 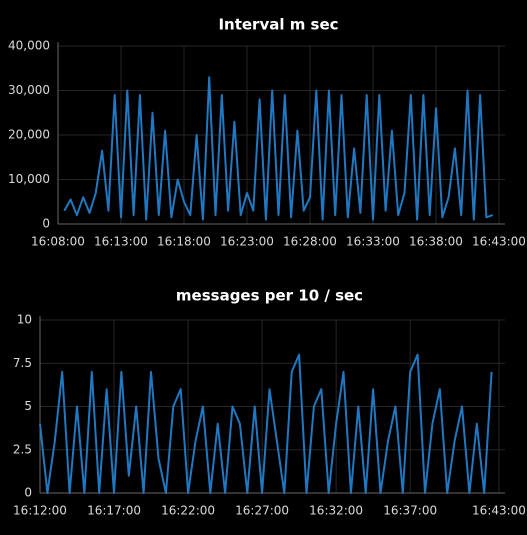 I want to click on y-tick-label: 5, so click(x=28, y=406).